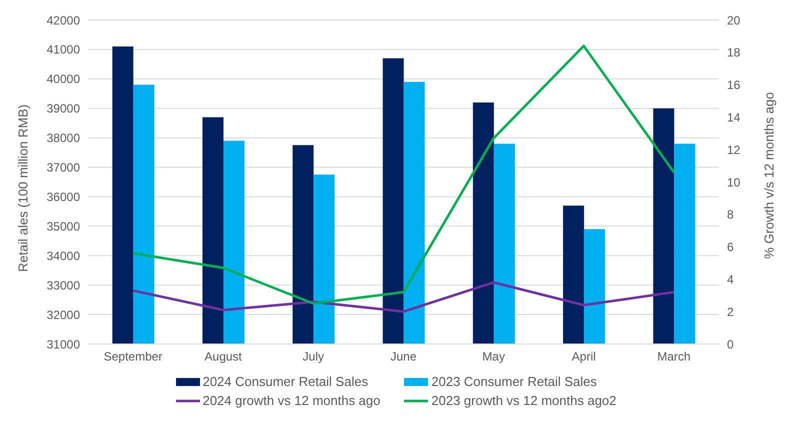  I want to click on y-tick-label: 39000, so click(63, 109).